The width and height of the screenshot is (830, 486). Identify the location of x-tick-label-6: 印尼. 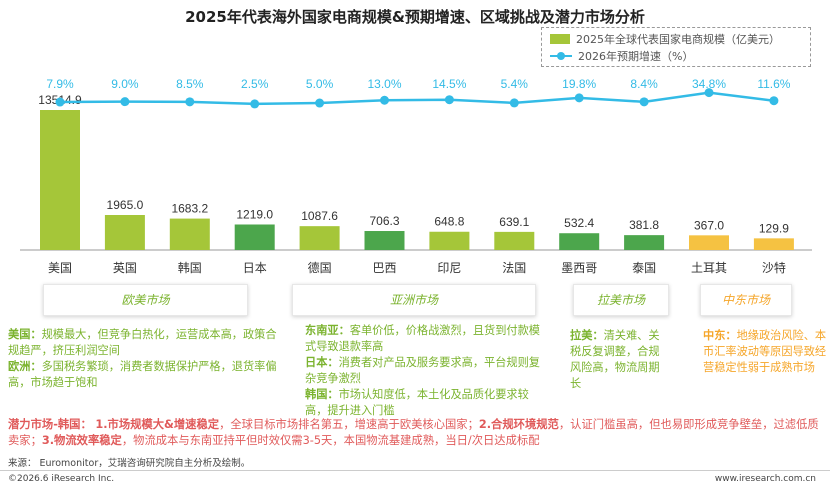
(449, 268).